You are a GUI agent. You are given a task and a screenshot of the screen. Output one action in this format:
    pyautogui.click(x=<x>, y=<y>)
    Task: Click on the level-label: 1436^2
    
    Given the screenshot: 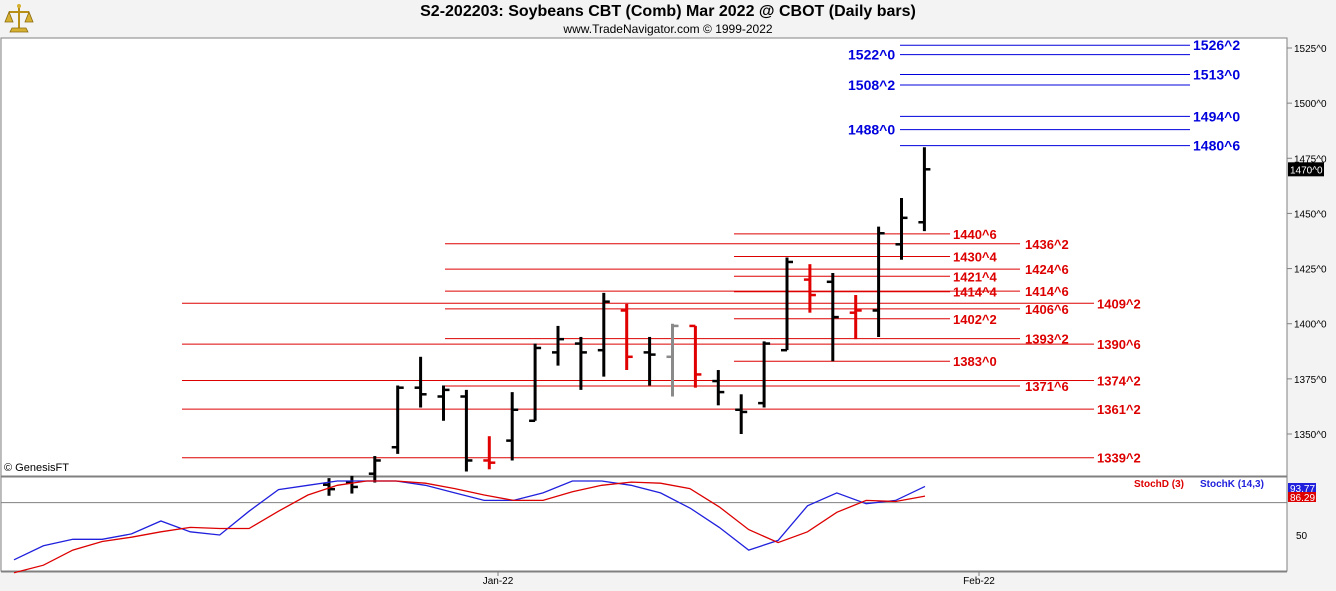 What is the action you would take?
    pyautogui.click(x=1047, y=244)
    